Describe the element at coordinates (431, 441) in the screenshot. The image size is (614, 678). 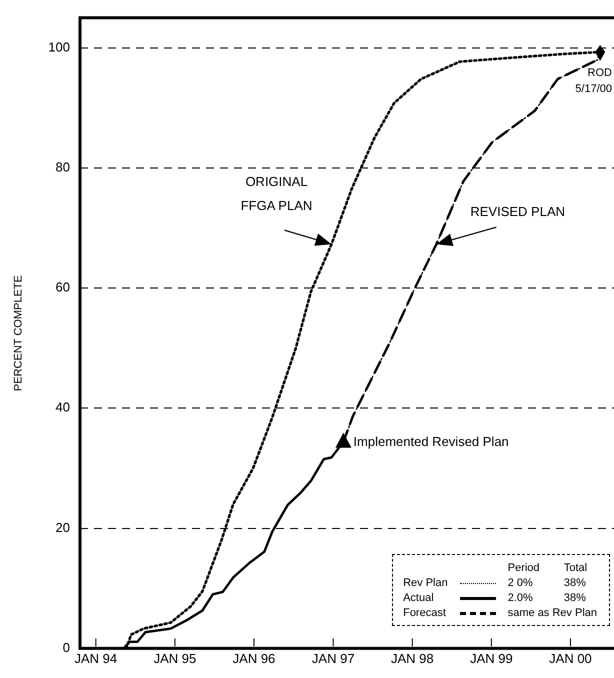
I see `annotation: Implemented Revised Plan` at that location.